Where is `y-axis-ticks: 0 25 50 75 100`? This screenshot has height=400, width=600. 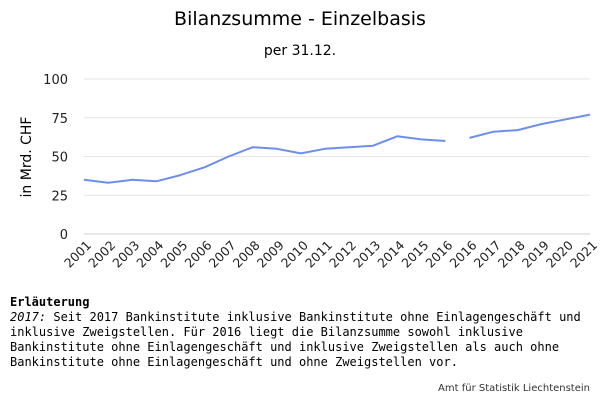 y-axis-ticks: 0 25 50 75 100 is located at coordinates (55, 158).